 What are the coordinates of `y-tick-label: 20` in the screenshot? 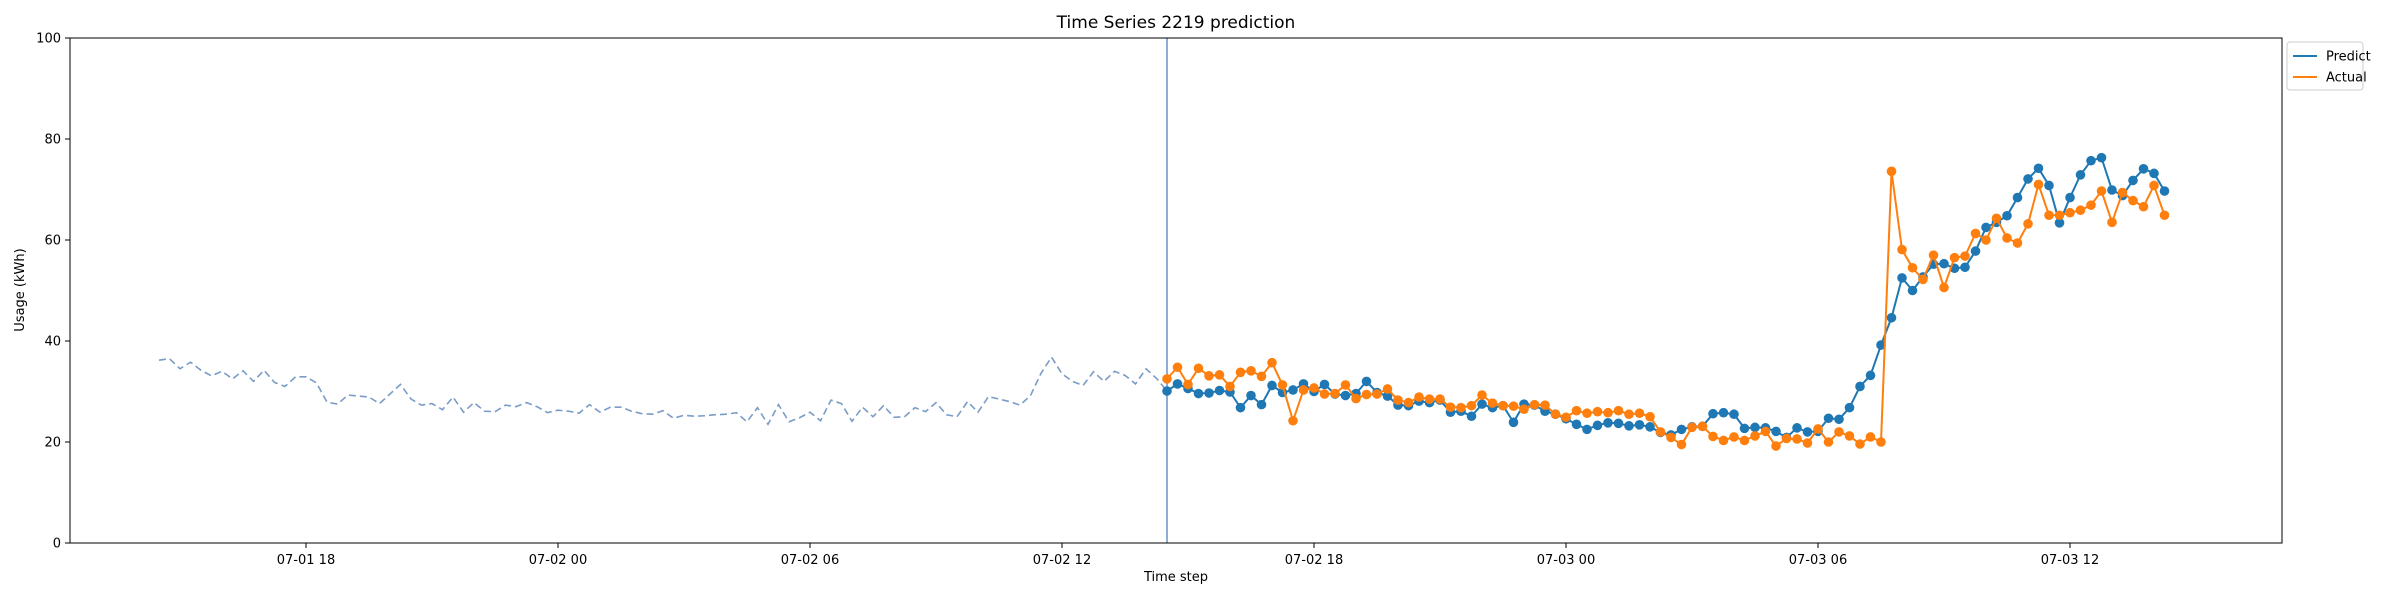 It's located at (52, 443).